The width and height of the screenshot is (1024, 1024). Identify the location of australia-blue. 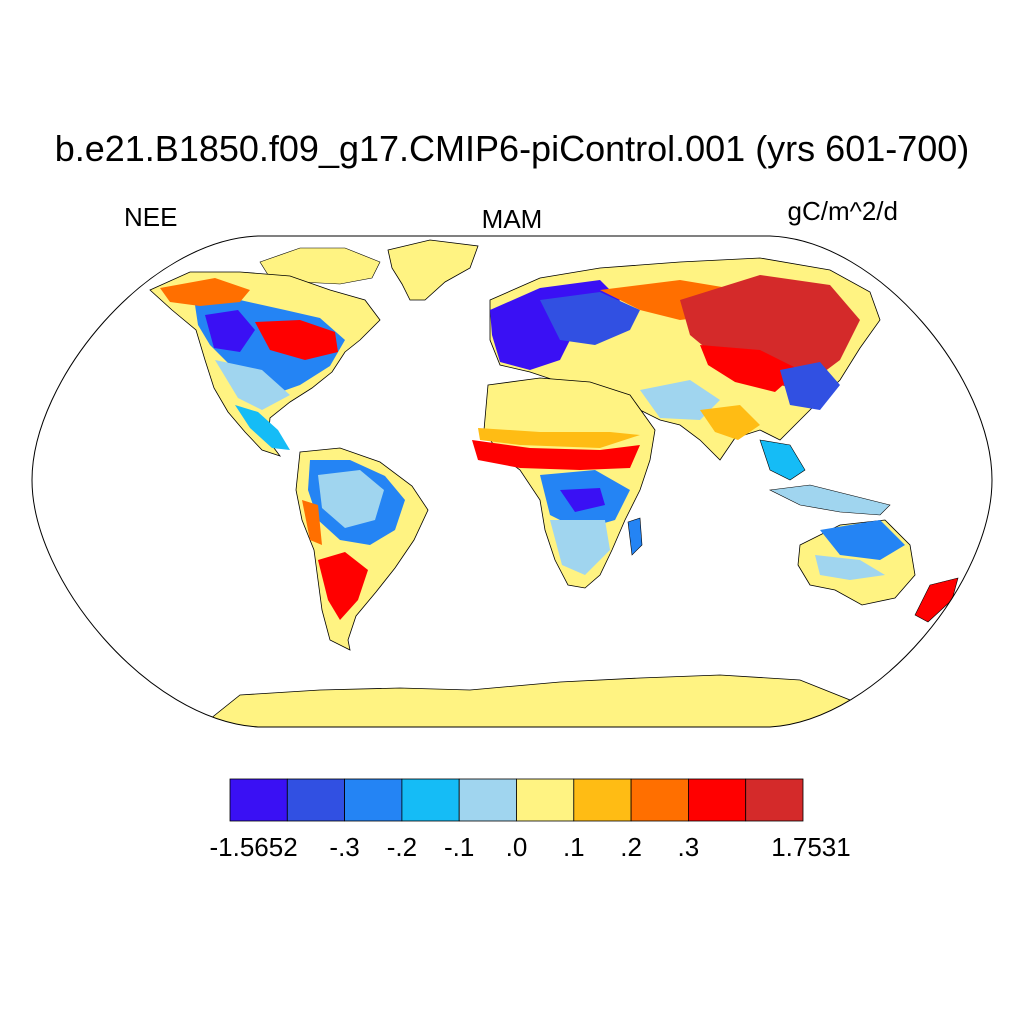
(862, 540).